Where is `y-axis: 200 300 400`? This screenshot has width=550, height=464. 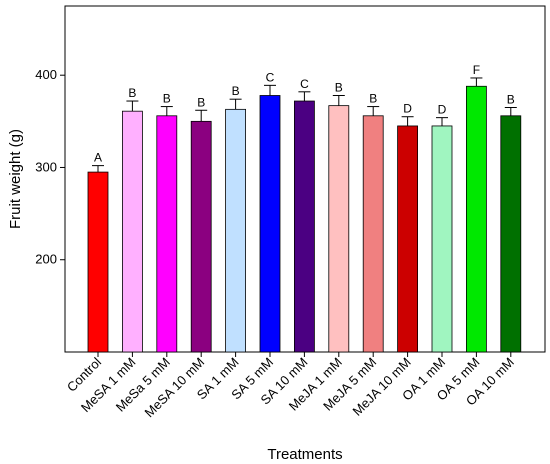 y-axis: 200 300 400 is located at coordinates (50, 167).